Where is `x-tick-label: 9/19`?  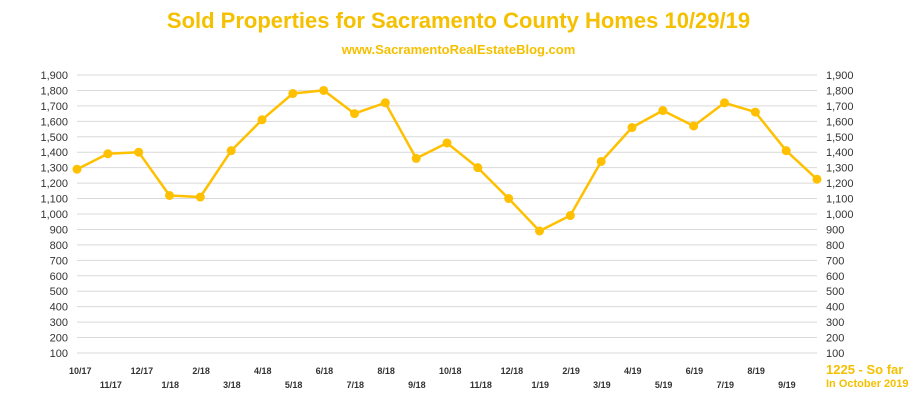 x-tick-label: 9/19 is located at coordinates (787, 385).